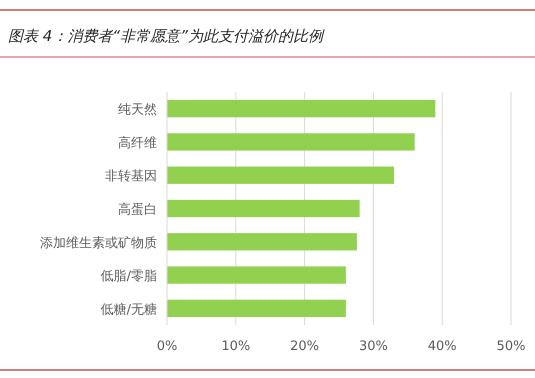 This screenshot has width=535, height=378. What do you see at coordinates (128, 276) in the screenshot?
I see `y-tick-label: 低脂/零脂` at bounding box center [128, 276].